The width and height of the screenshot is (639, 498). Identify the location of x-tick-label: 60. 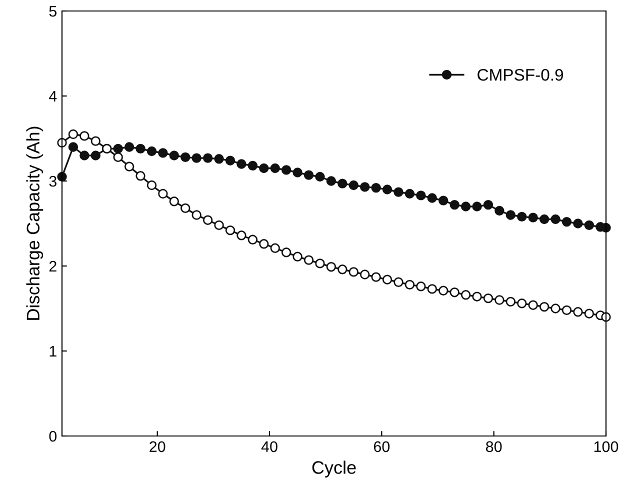
(382, 446).